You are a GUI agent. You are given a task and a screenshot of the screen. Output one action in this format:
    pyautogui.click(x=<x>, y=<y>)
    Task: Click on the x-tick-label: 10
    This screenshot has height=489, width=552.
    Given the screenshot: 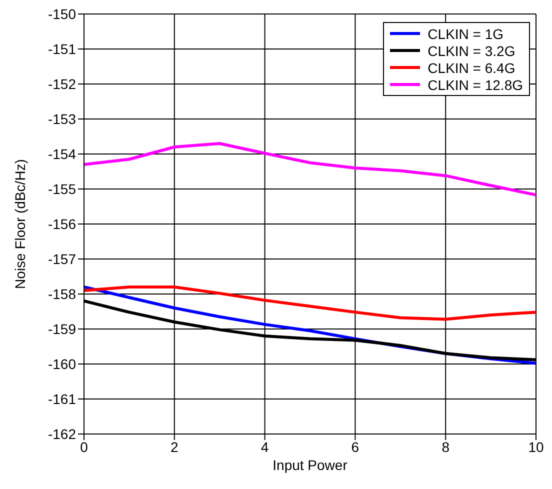 What is the action you would take?
    pyautogui.click(x=536, y=446)
    